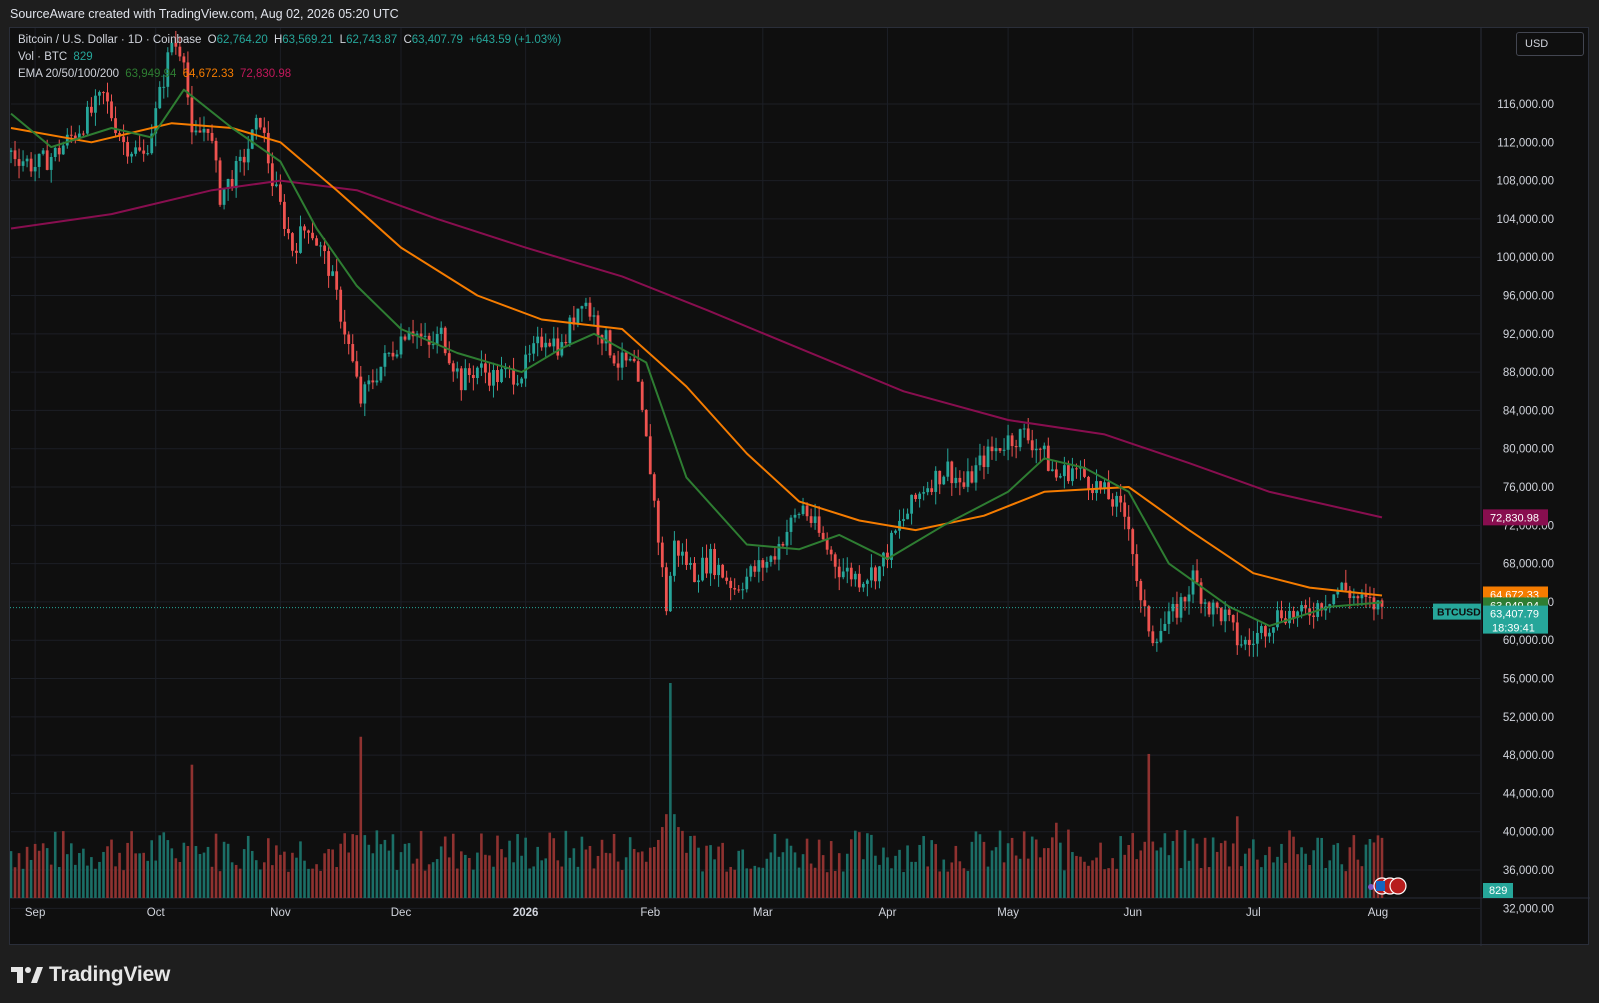 The width and height of the screenshot is (1599, 1003). What do you see at coordinates (90, 975) in the screenshot?
I see `brand-logo: TradingView` at bounding box center [90, 975].